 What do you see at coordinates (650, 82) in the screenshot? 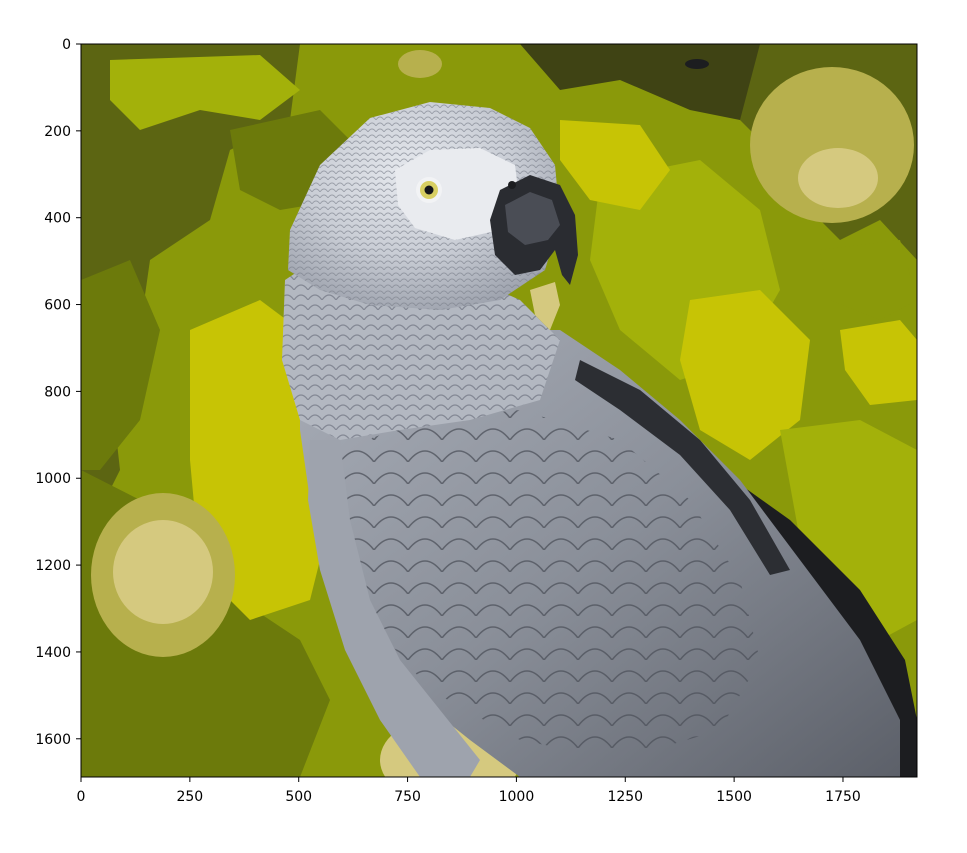
I see `foliage-dark-top` at bounding box center [650, 82].